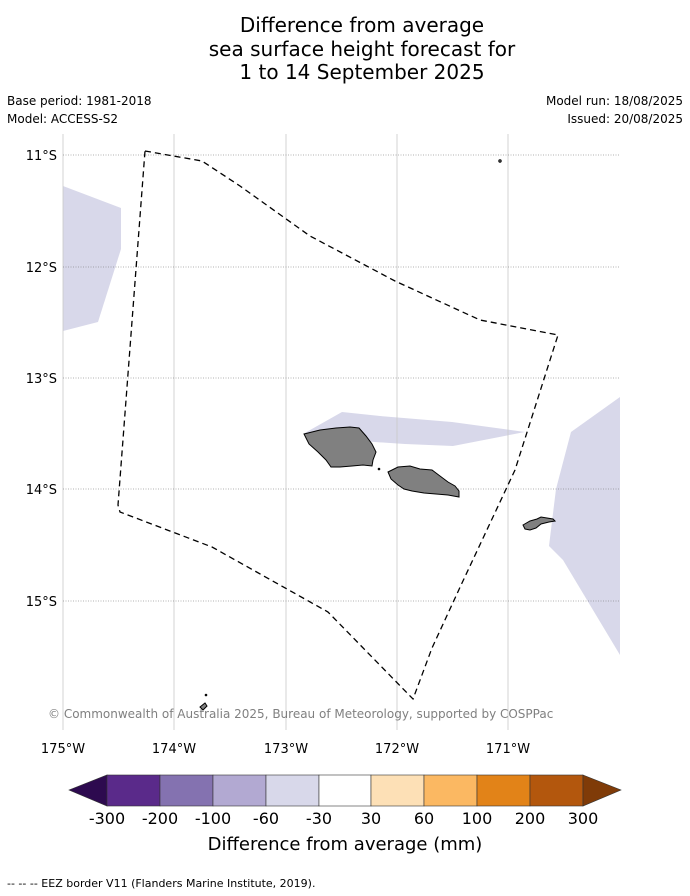 This screenshot has width=690, height=896. Describe the element at coordinates (174, 749) in the screenshot. I see `lon-label: 174°W` at that location.